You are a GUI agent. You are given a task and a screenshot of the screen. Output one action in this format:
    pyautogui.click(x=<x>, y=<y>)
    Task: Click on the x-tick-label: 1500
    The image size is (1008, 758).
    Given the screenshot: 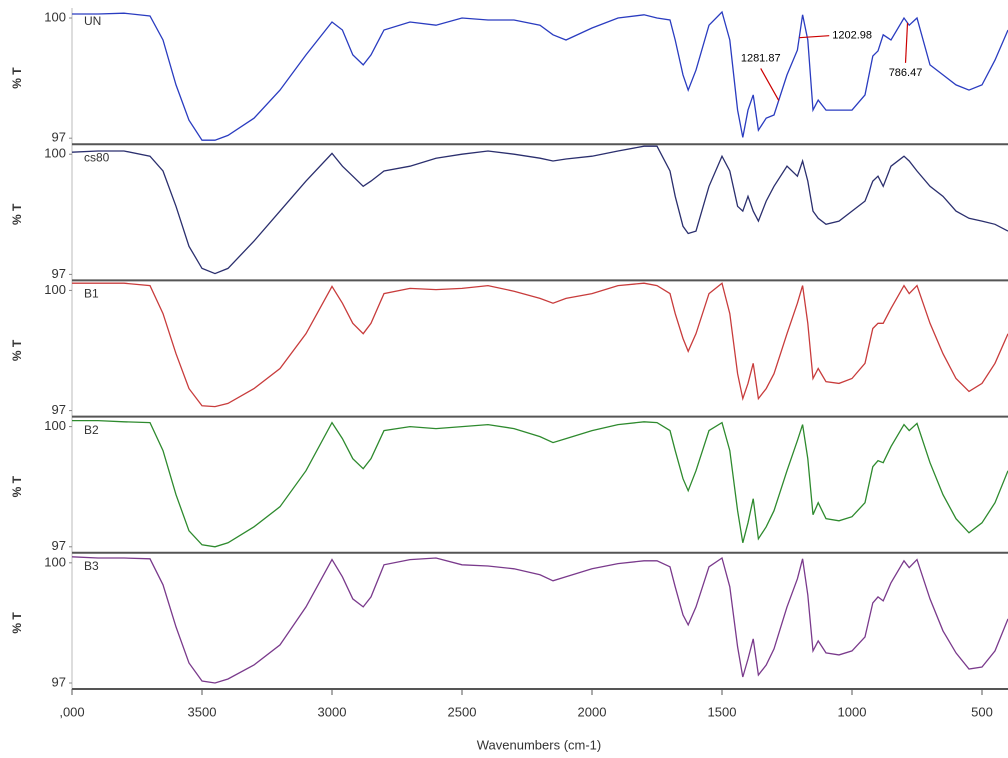 What is the action you would take?
    pyautogui.click(x=722, y=711)
    